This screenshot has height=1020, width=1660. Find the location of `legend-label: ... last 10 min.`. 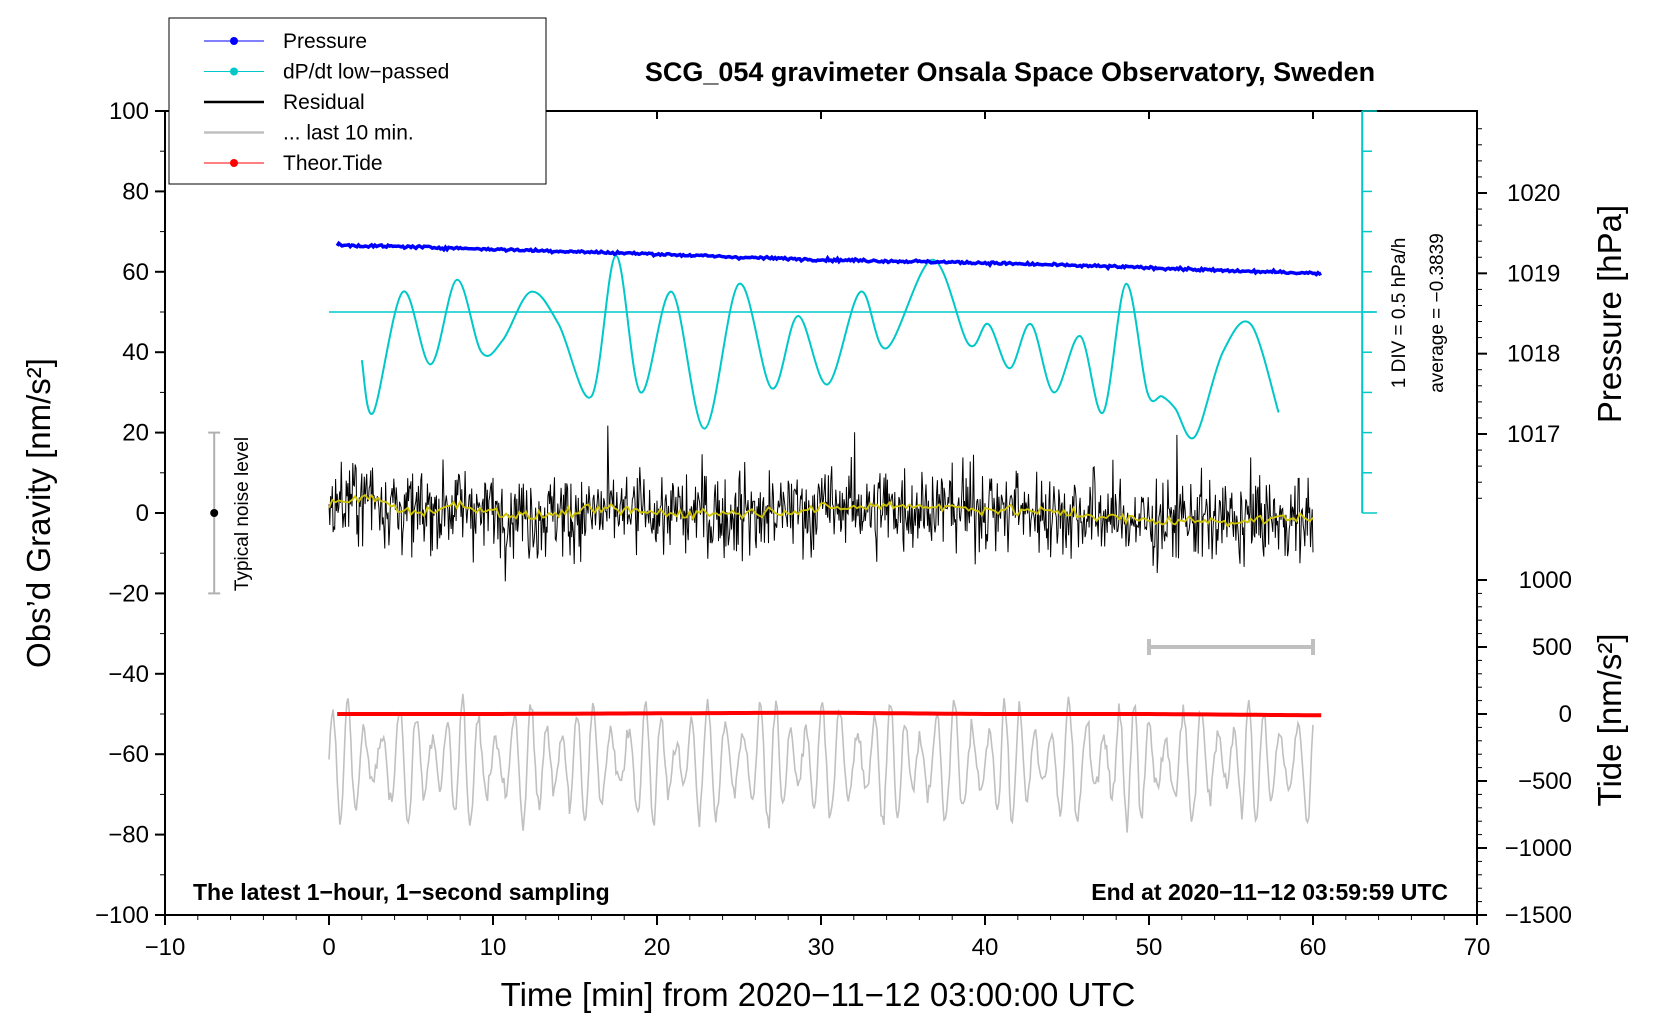

legend-label: ... last 10 min. is located at coordinates (348, 133).